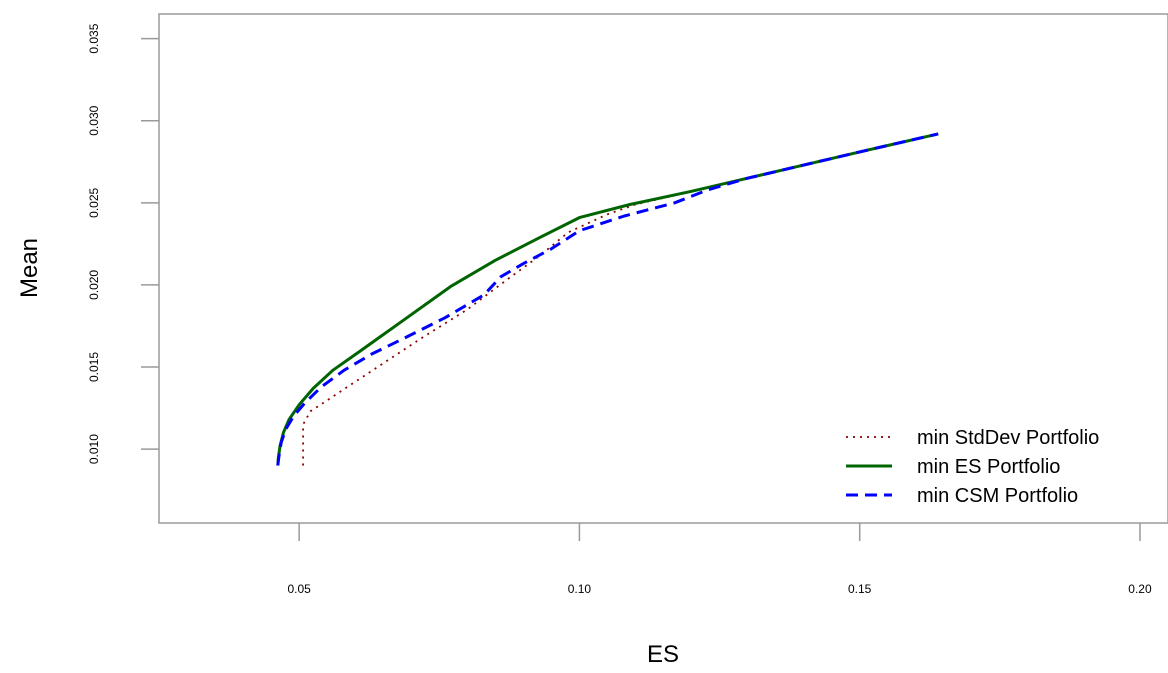  I want to click on x-tick-label: 0.05, so click(299, 589).